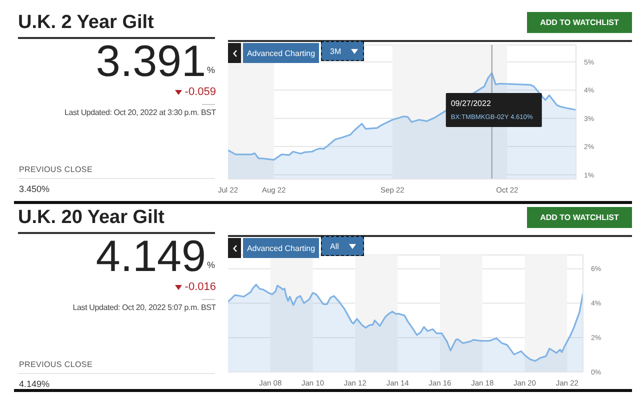  I want to click on text: 3.450%, so click(34, 189).